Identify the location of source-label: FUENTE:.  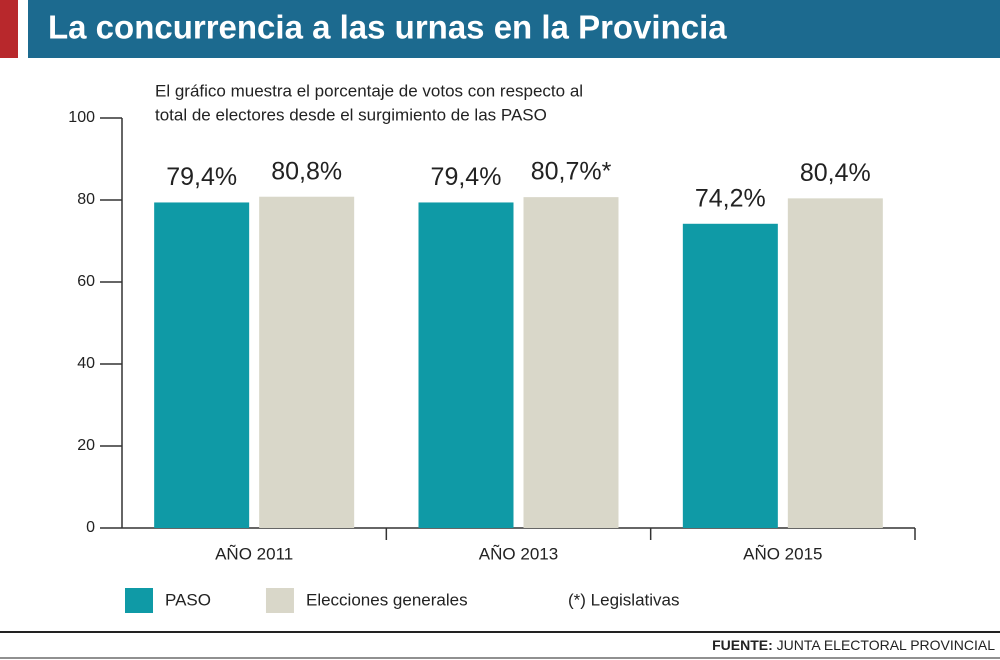
(742, 645).